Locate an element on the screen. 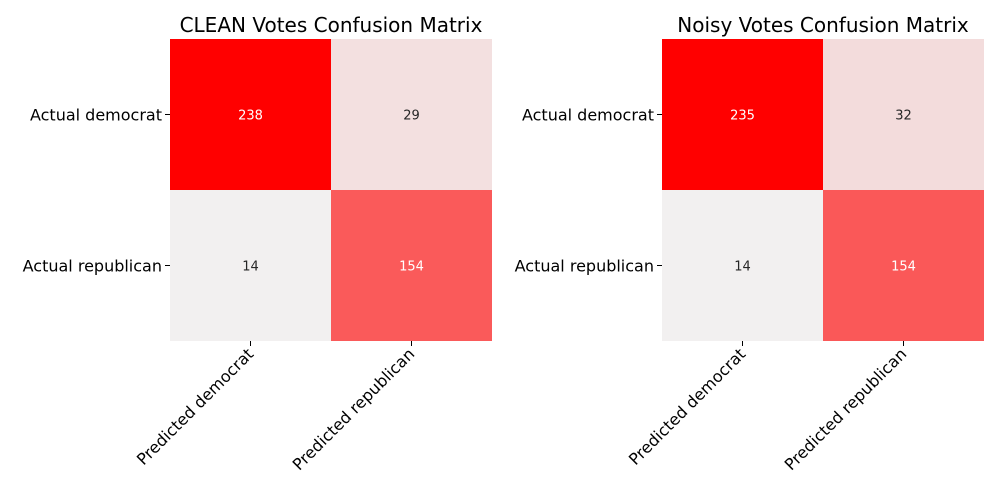  chart-title: CLEAN Votes Confusion Matrix is located at coordinates (331, 25).